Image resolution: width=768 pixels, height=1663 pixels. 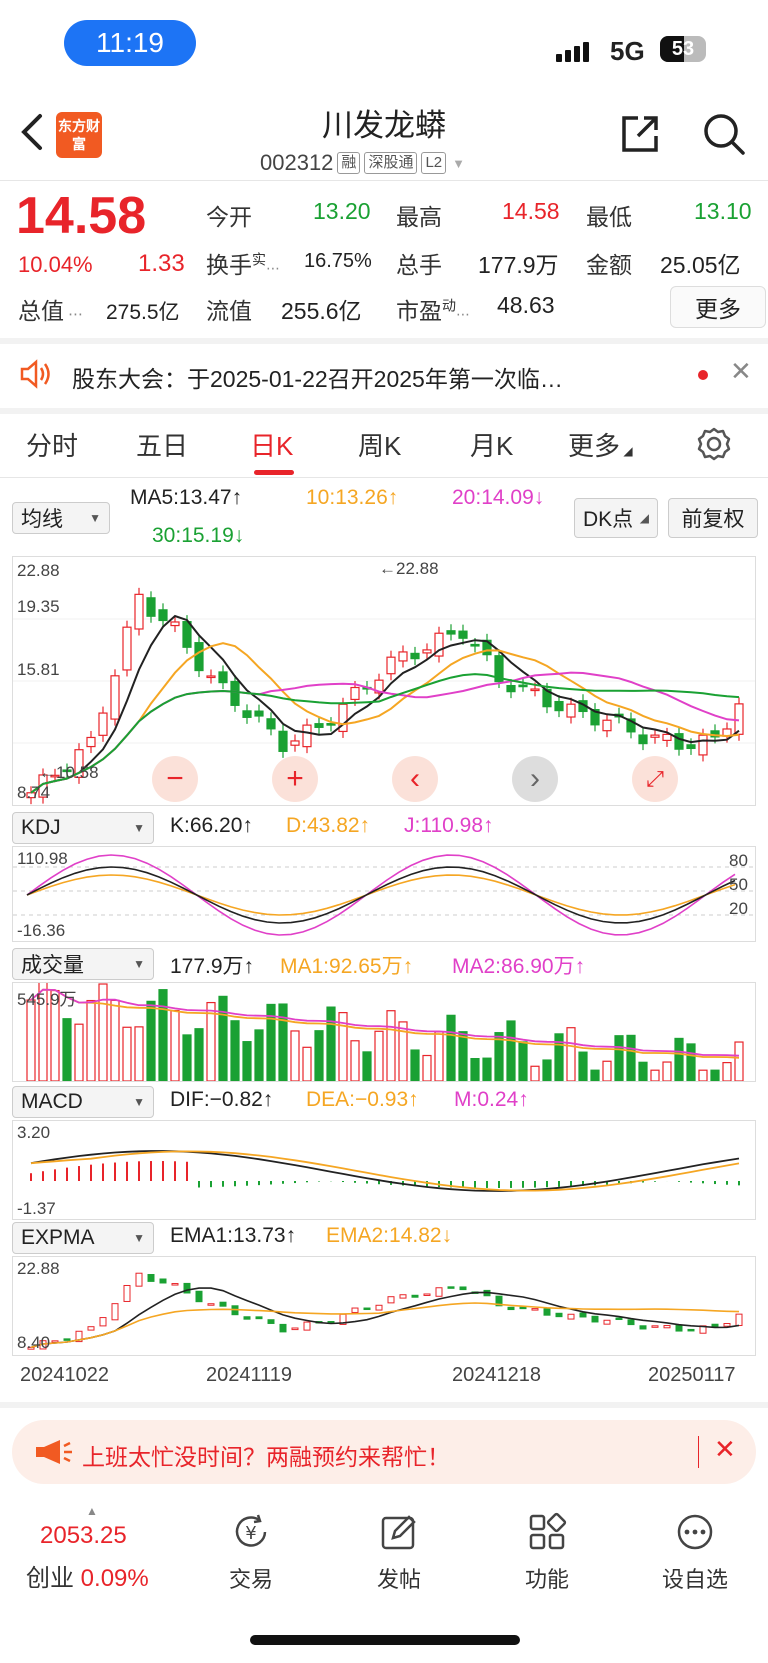 I want to click on pan-left-button: ‹, so click(x=415, y=779).